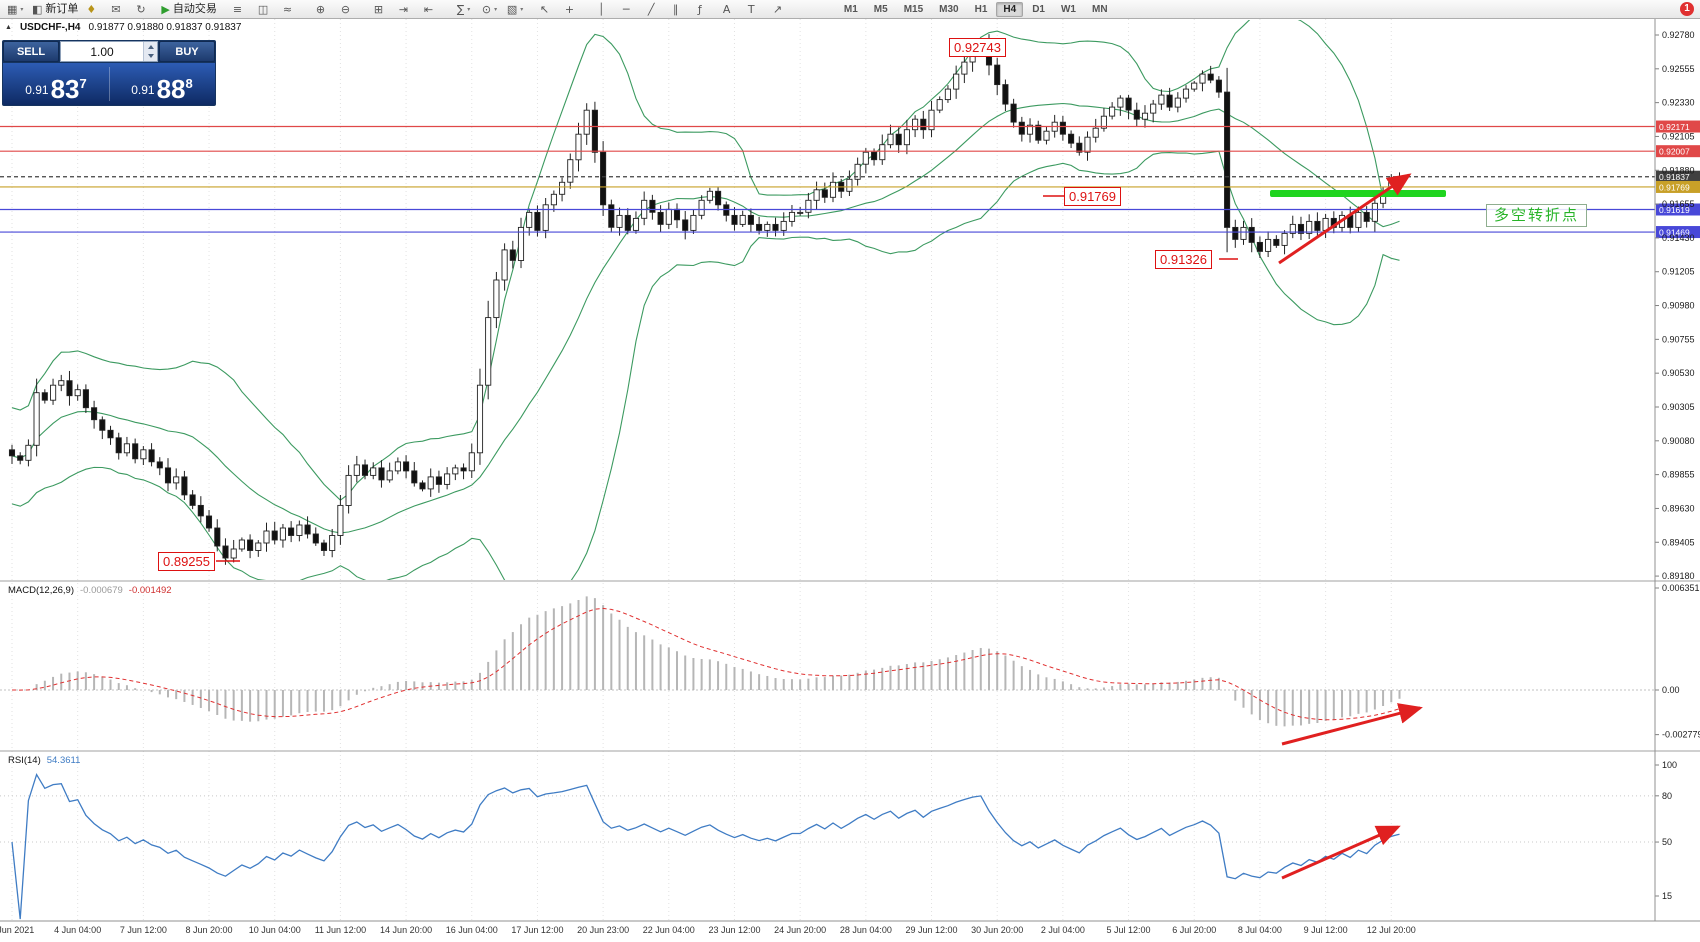 This screenshot has width=1700, height=942. I want to click on svg-text: 9 Jul 12:00, so click(1326, 930).